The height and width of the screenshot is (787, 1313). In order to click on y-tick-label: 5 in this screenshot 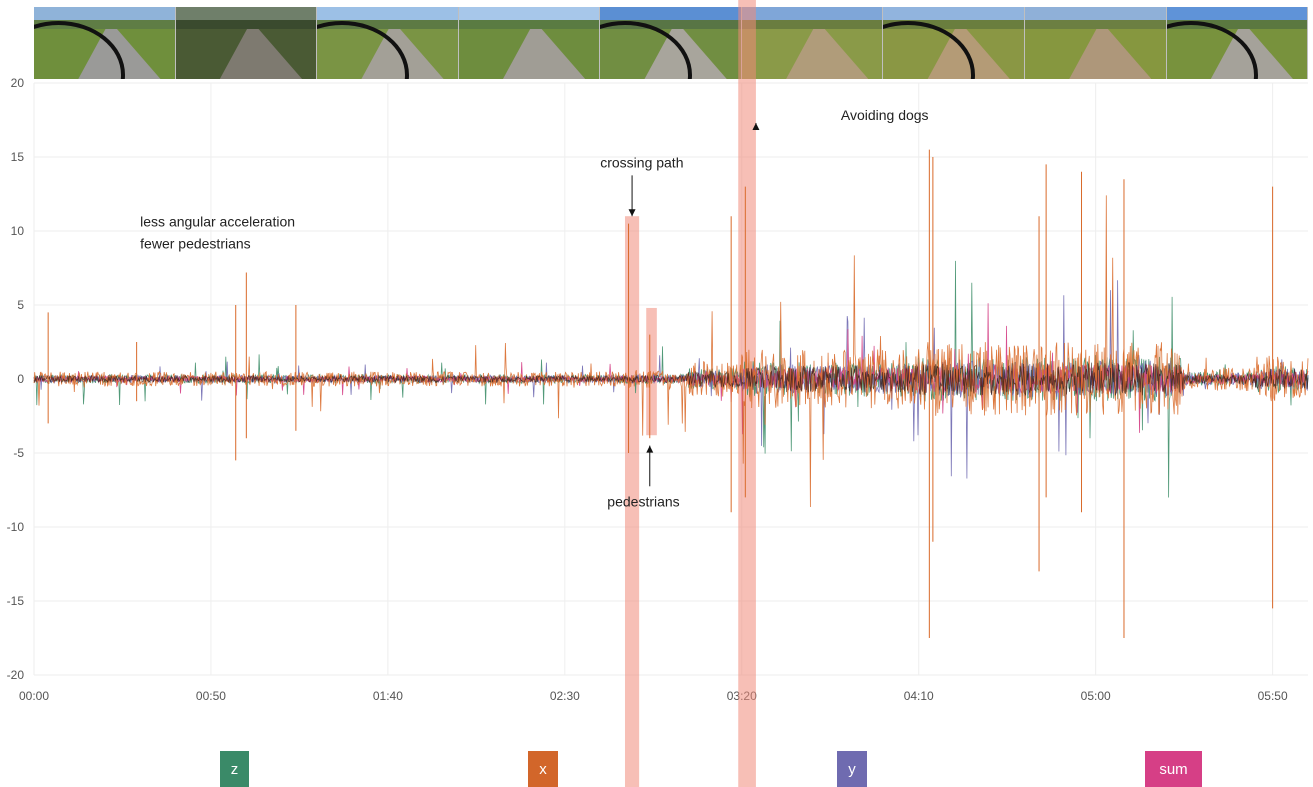, I will do `click(20, 305)`.